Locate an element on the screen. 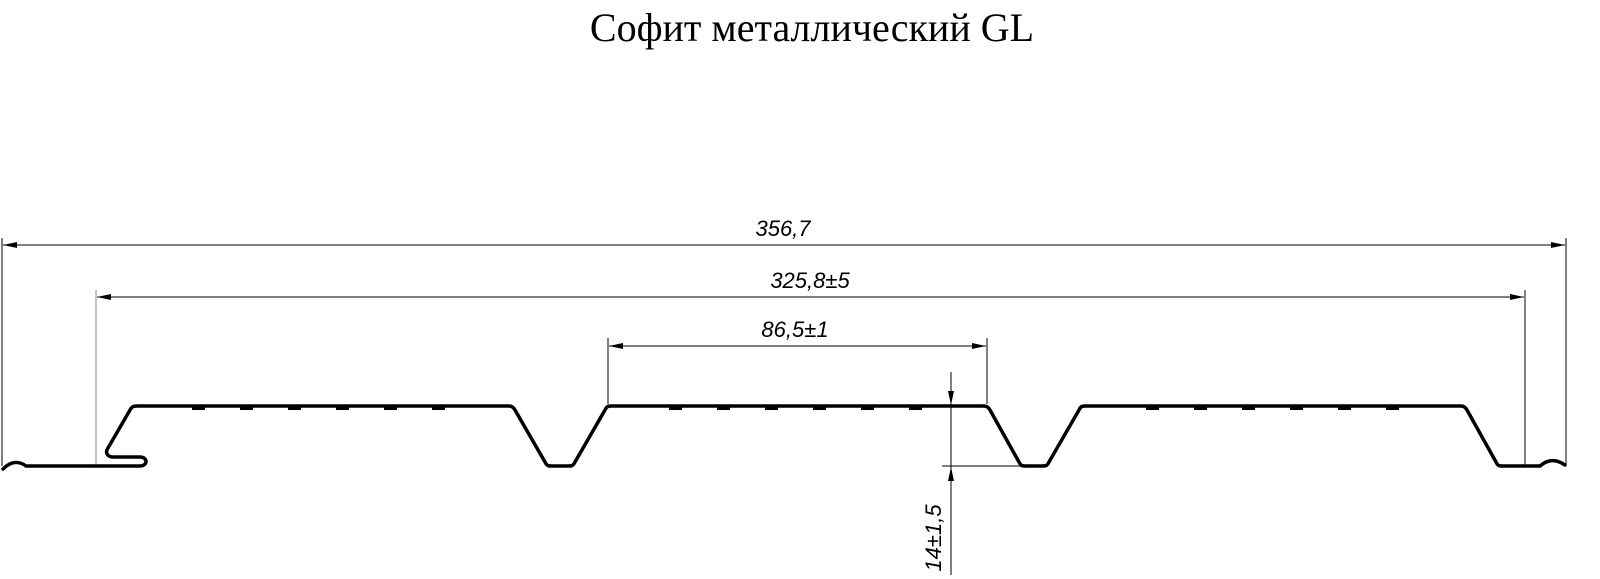 Image resolution: width=1600 pixels, height=579 pixels. dim-rib-pitch: 86,5±1 is located at coordinates (794, 329).